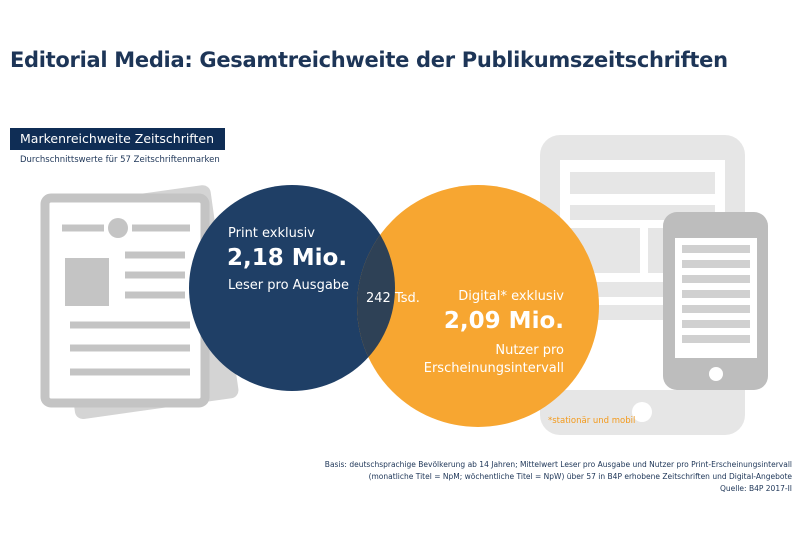 The image size is (800, 533). What do you see at coordinates (287, 258) in the screenshot?
I see `print-value: 2,18 Mio.` at bounding box center [287, 258].